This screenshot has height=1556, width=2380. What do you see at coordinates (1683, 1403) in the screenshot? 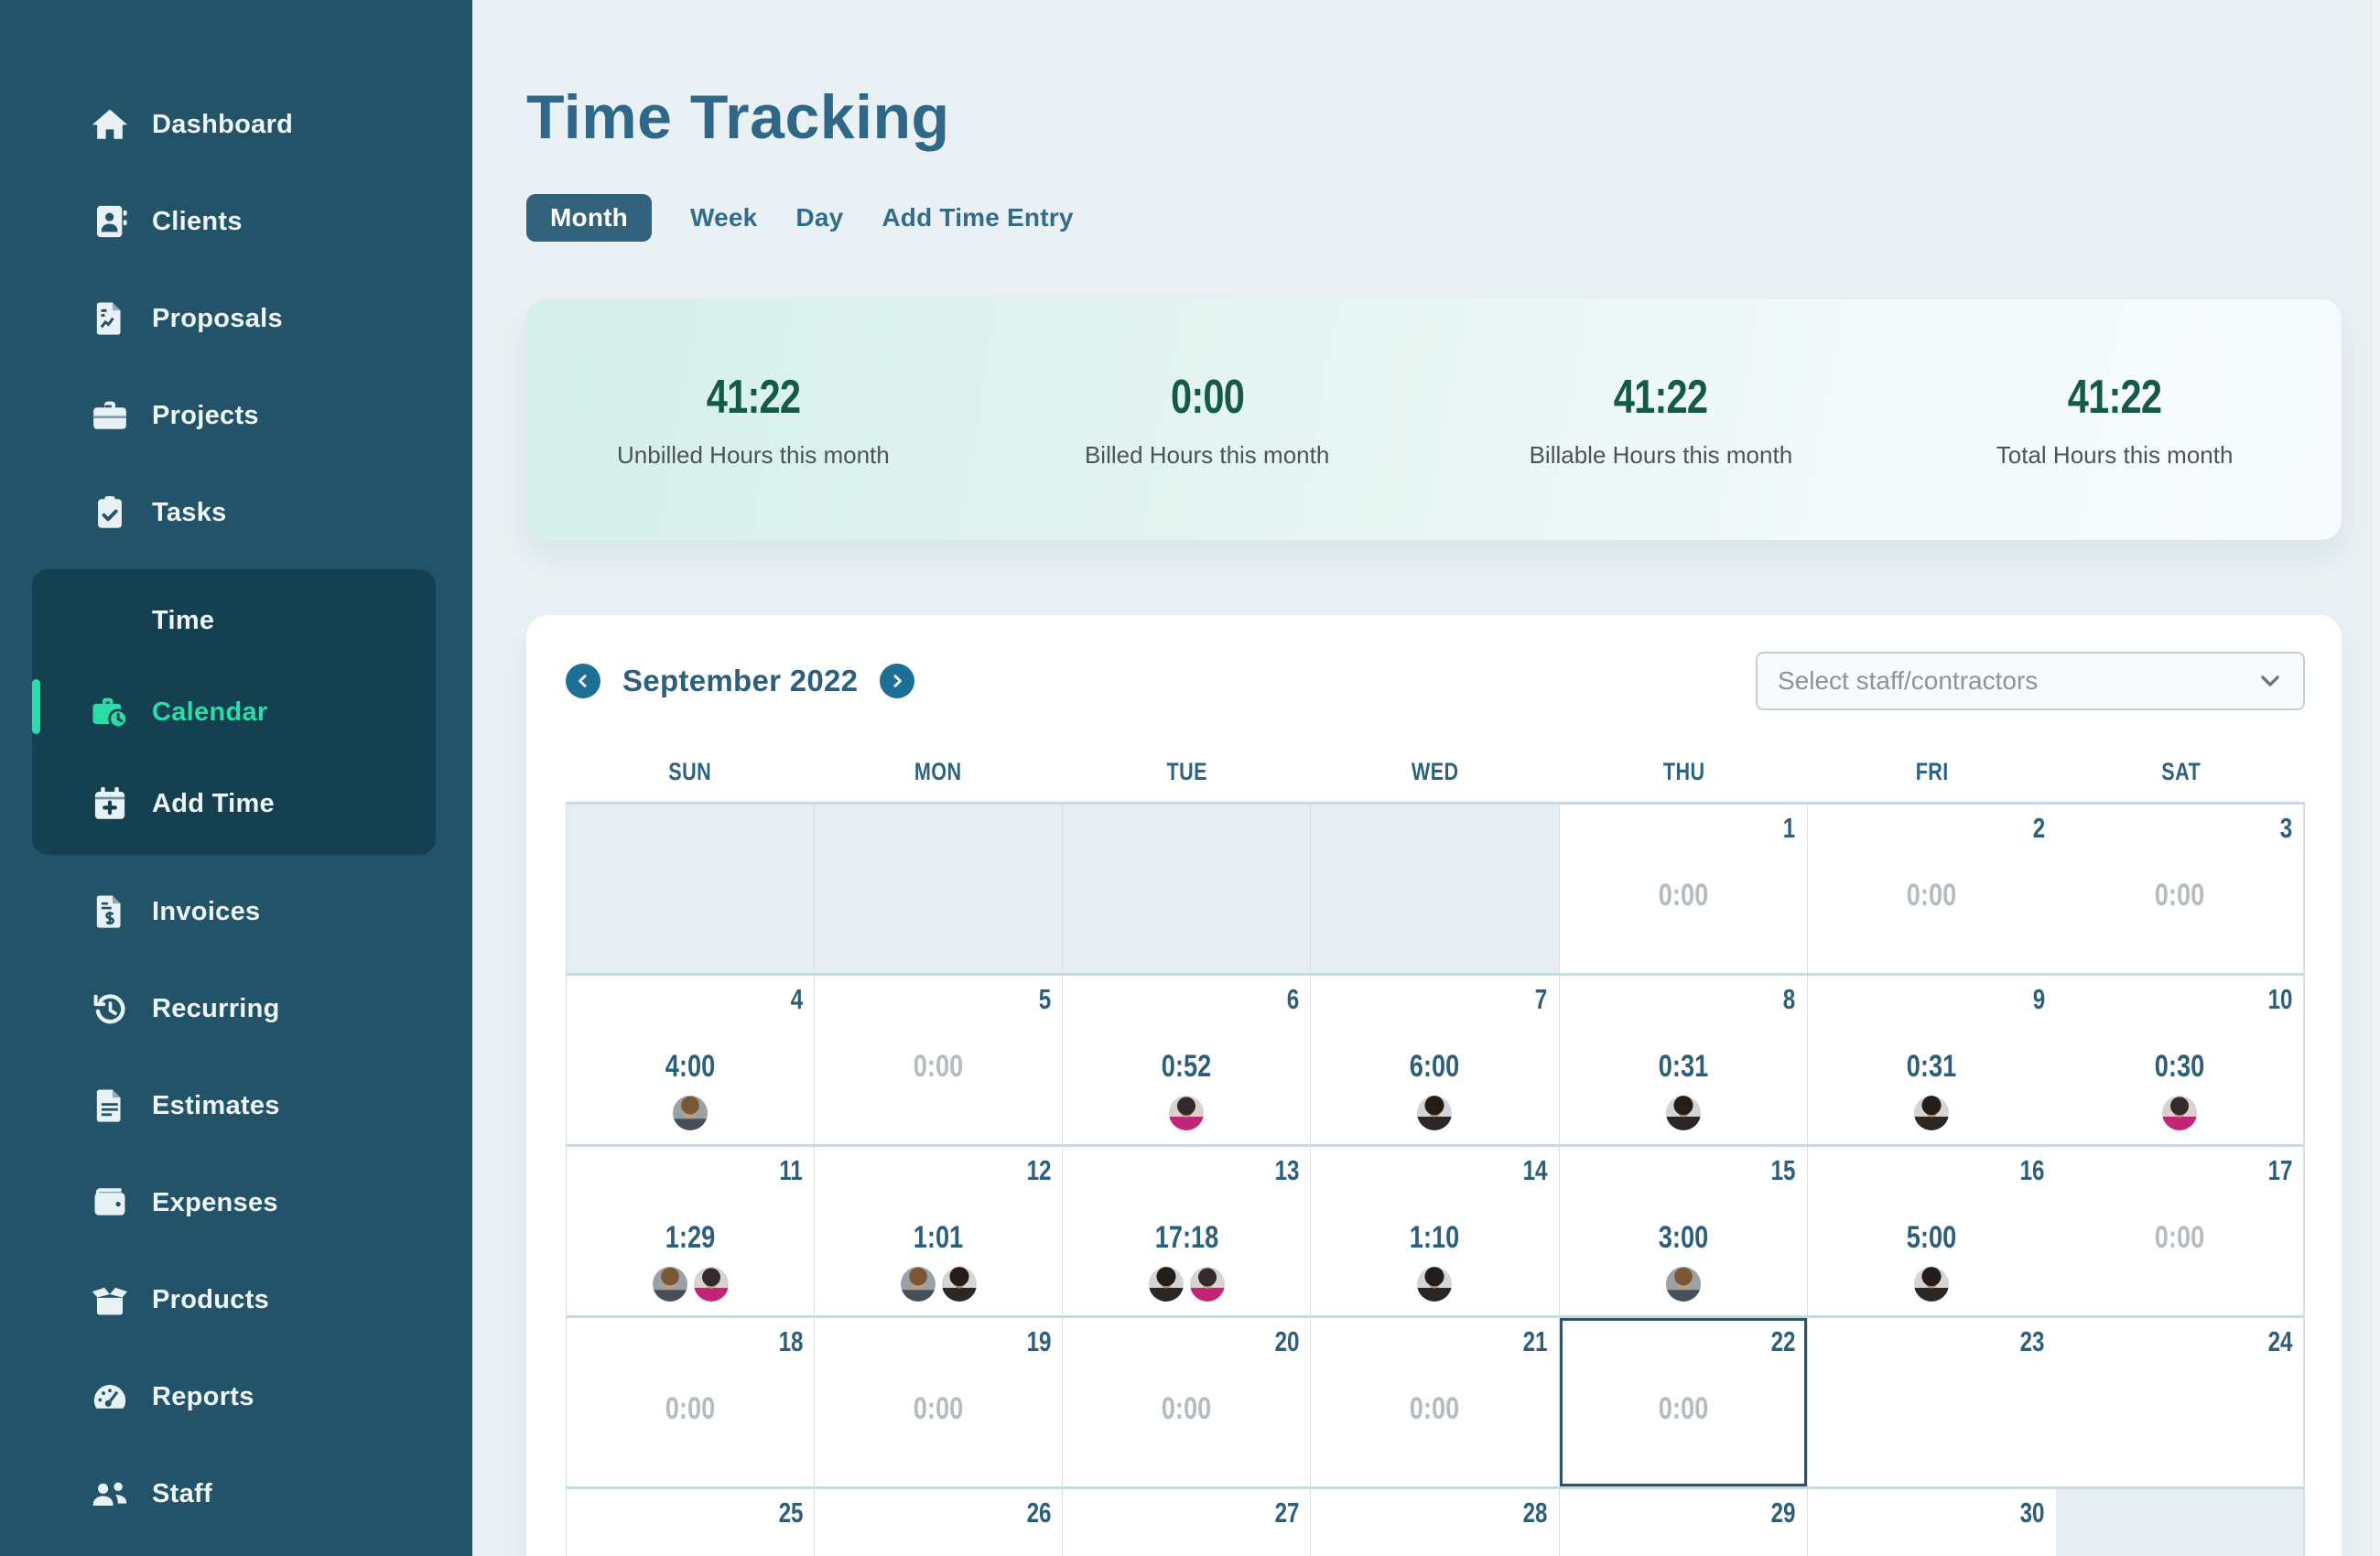
I see `calendar-cell-22: 22 0:00` at bounding box center [1683, 1403].